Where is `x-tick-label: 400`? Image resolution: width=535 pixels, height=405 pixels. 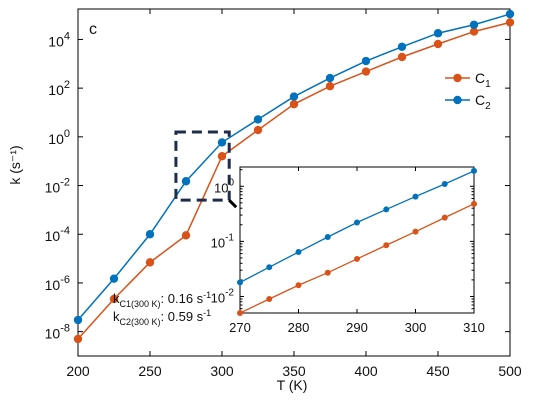 x-tick-label: 400 is located at coordinates (366, 371).